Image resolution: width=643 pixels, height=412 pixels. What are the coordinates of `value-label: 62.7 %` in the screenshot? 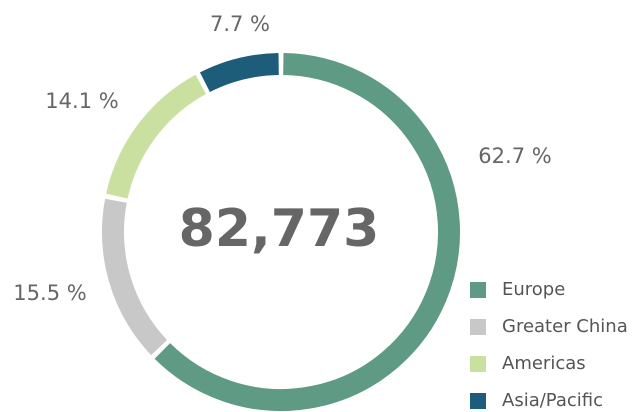 It's located at (514, 156).